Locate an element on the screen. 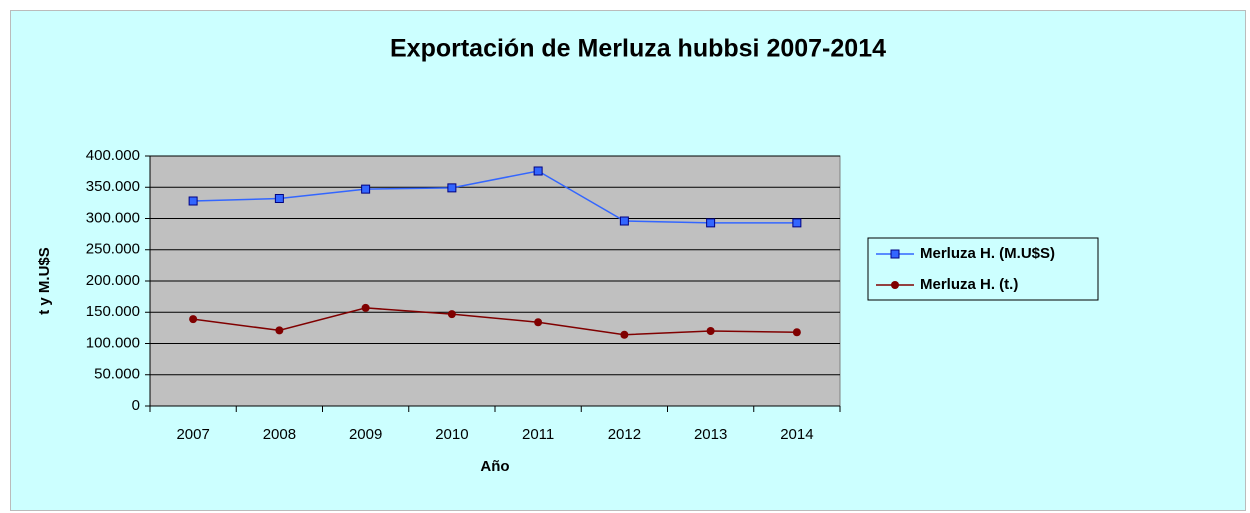  y-tick-label: 250.000 is located at coordinates (113, 249).